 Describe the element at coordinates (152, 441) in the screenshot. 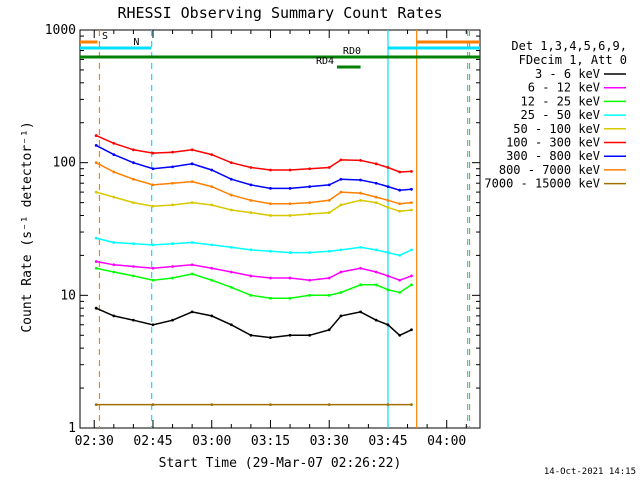

I see `x-tick-label: 02:45` at that location.